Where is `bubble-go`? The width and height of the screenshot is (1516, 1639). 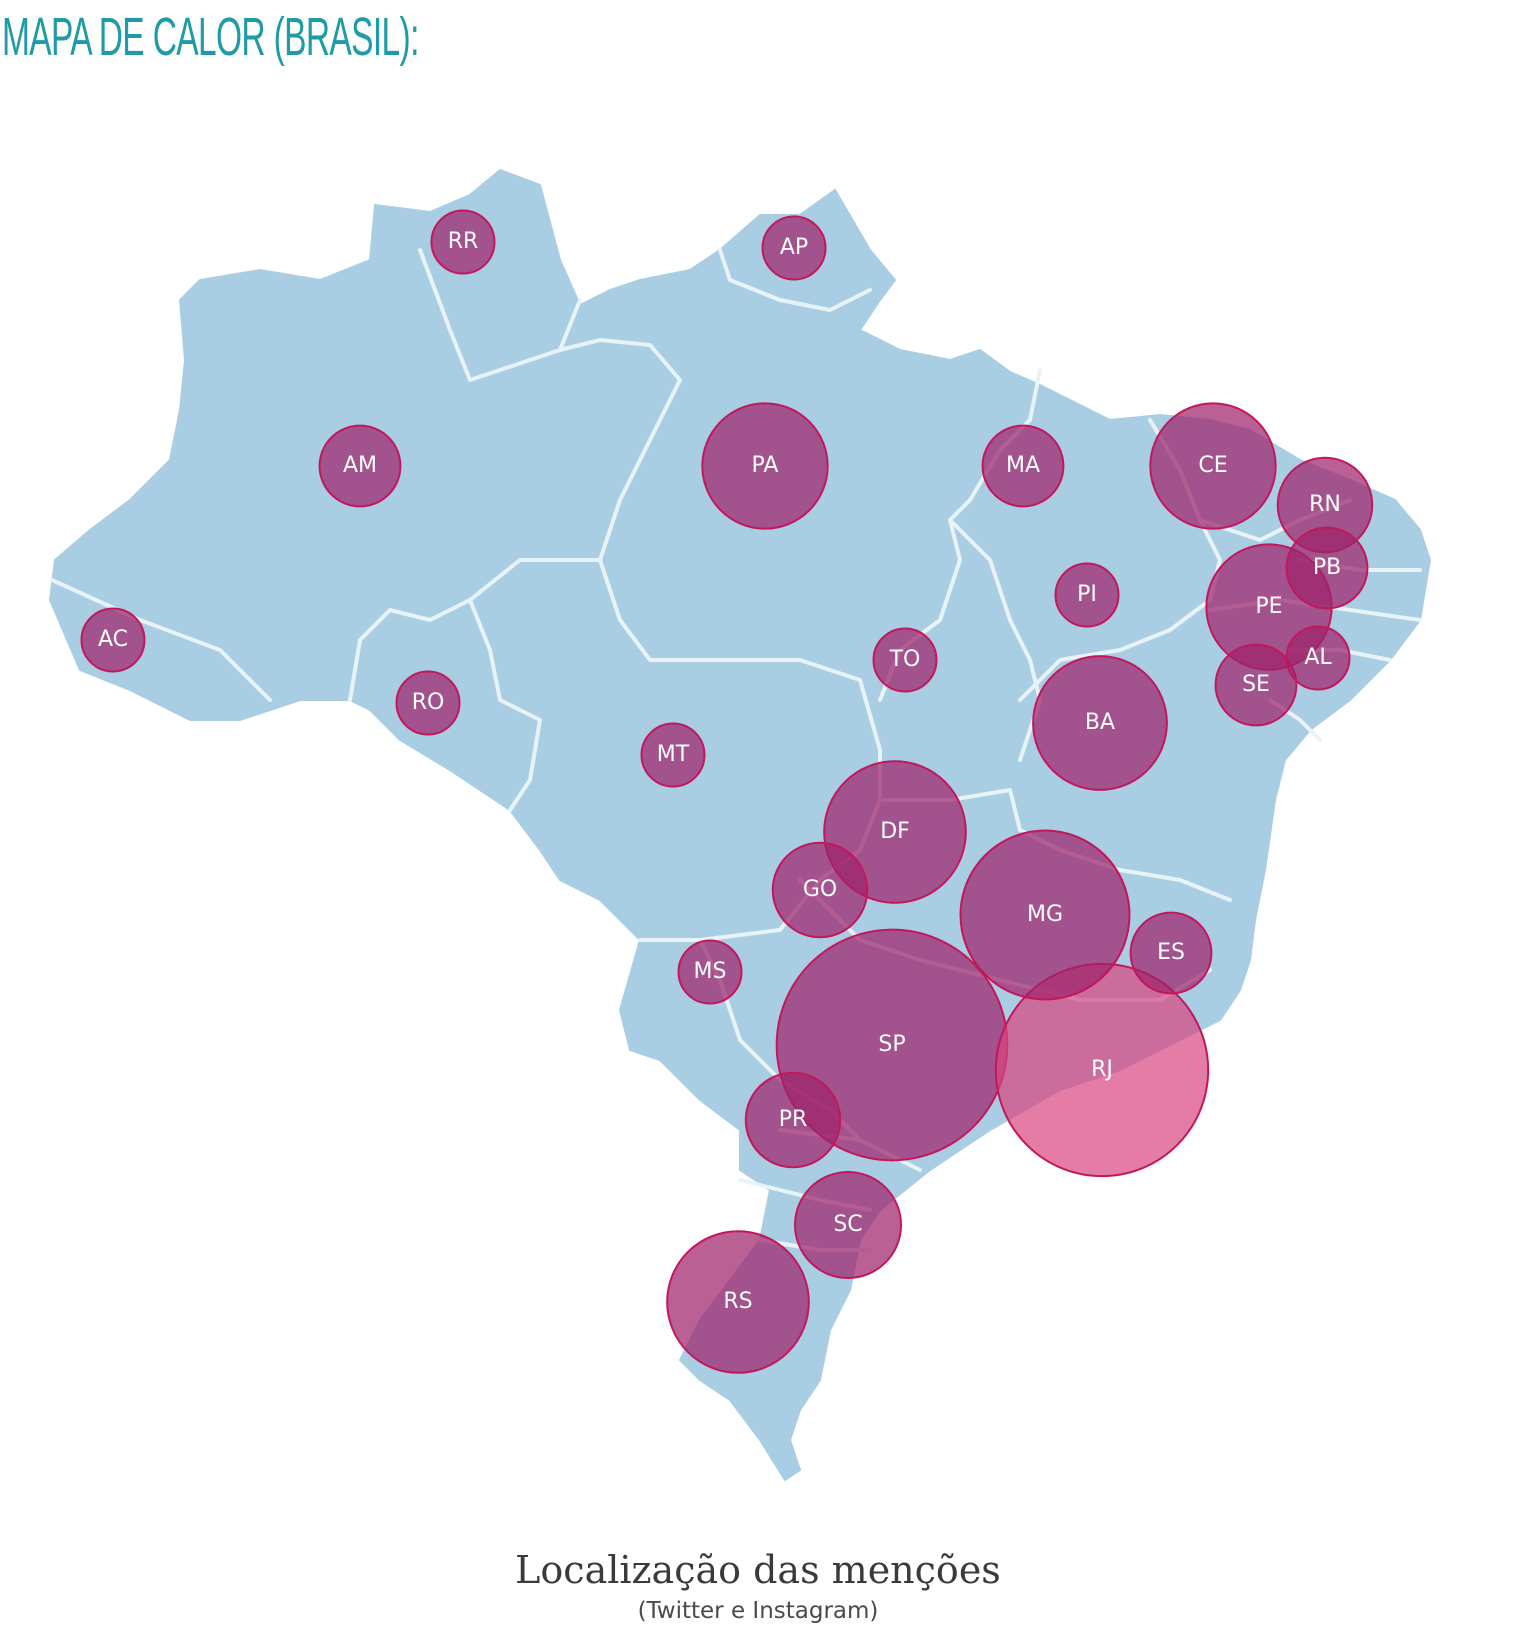 bubble-go is located at coordinates (820, 890).